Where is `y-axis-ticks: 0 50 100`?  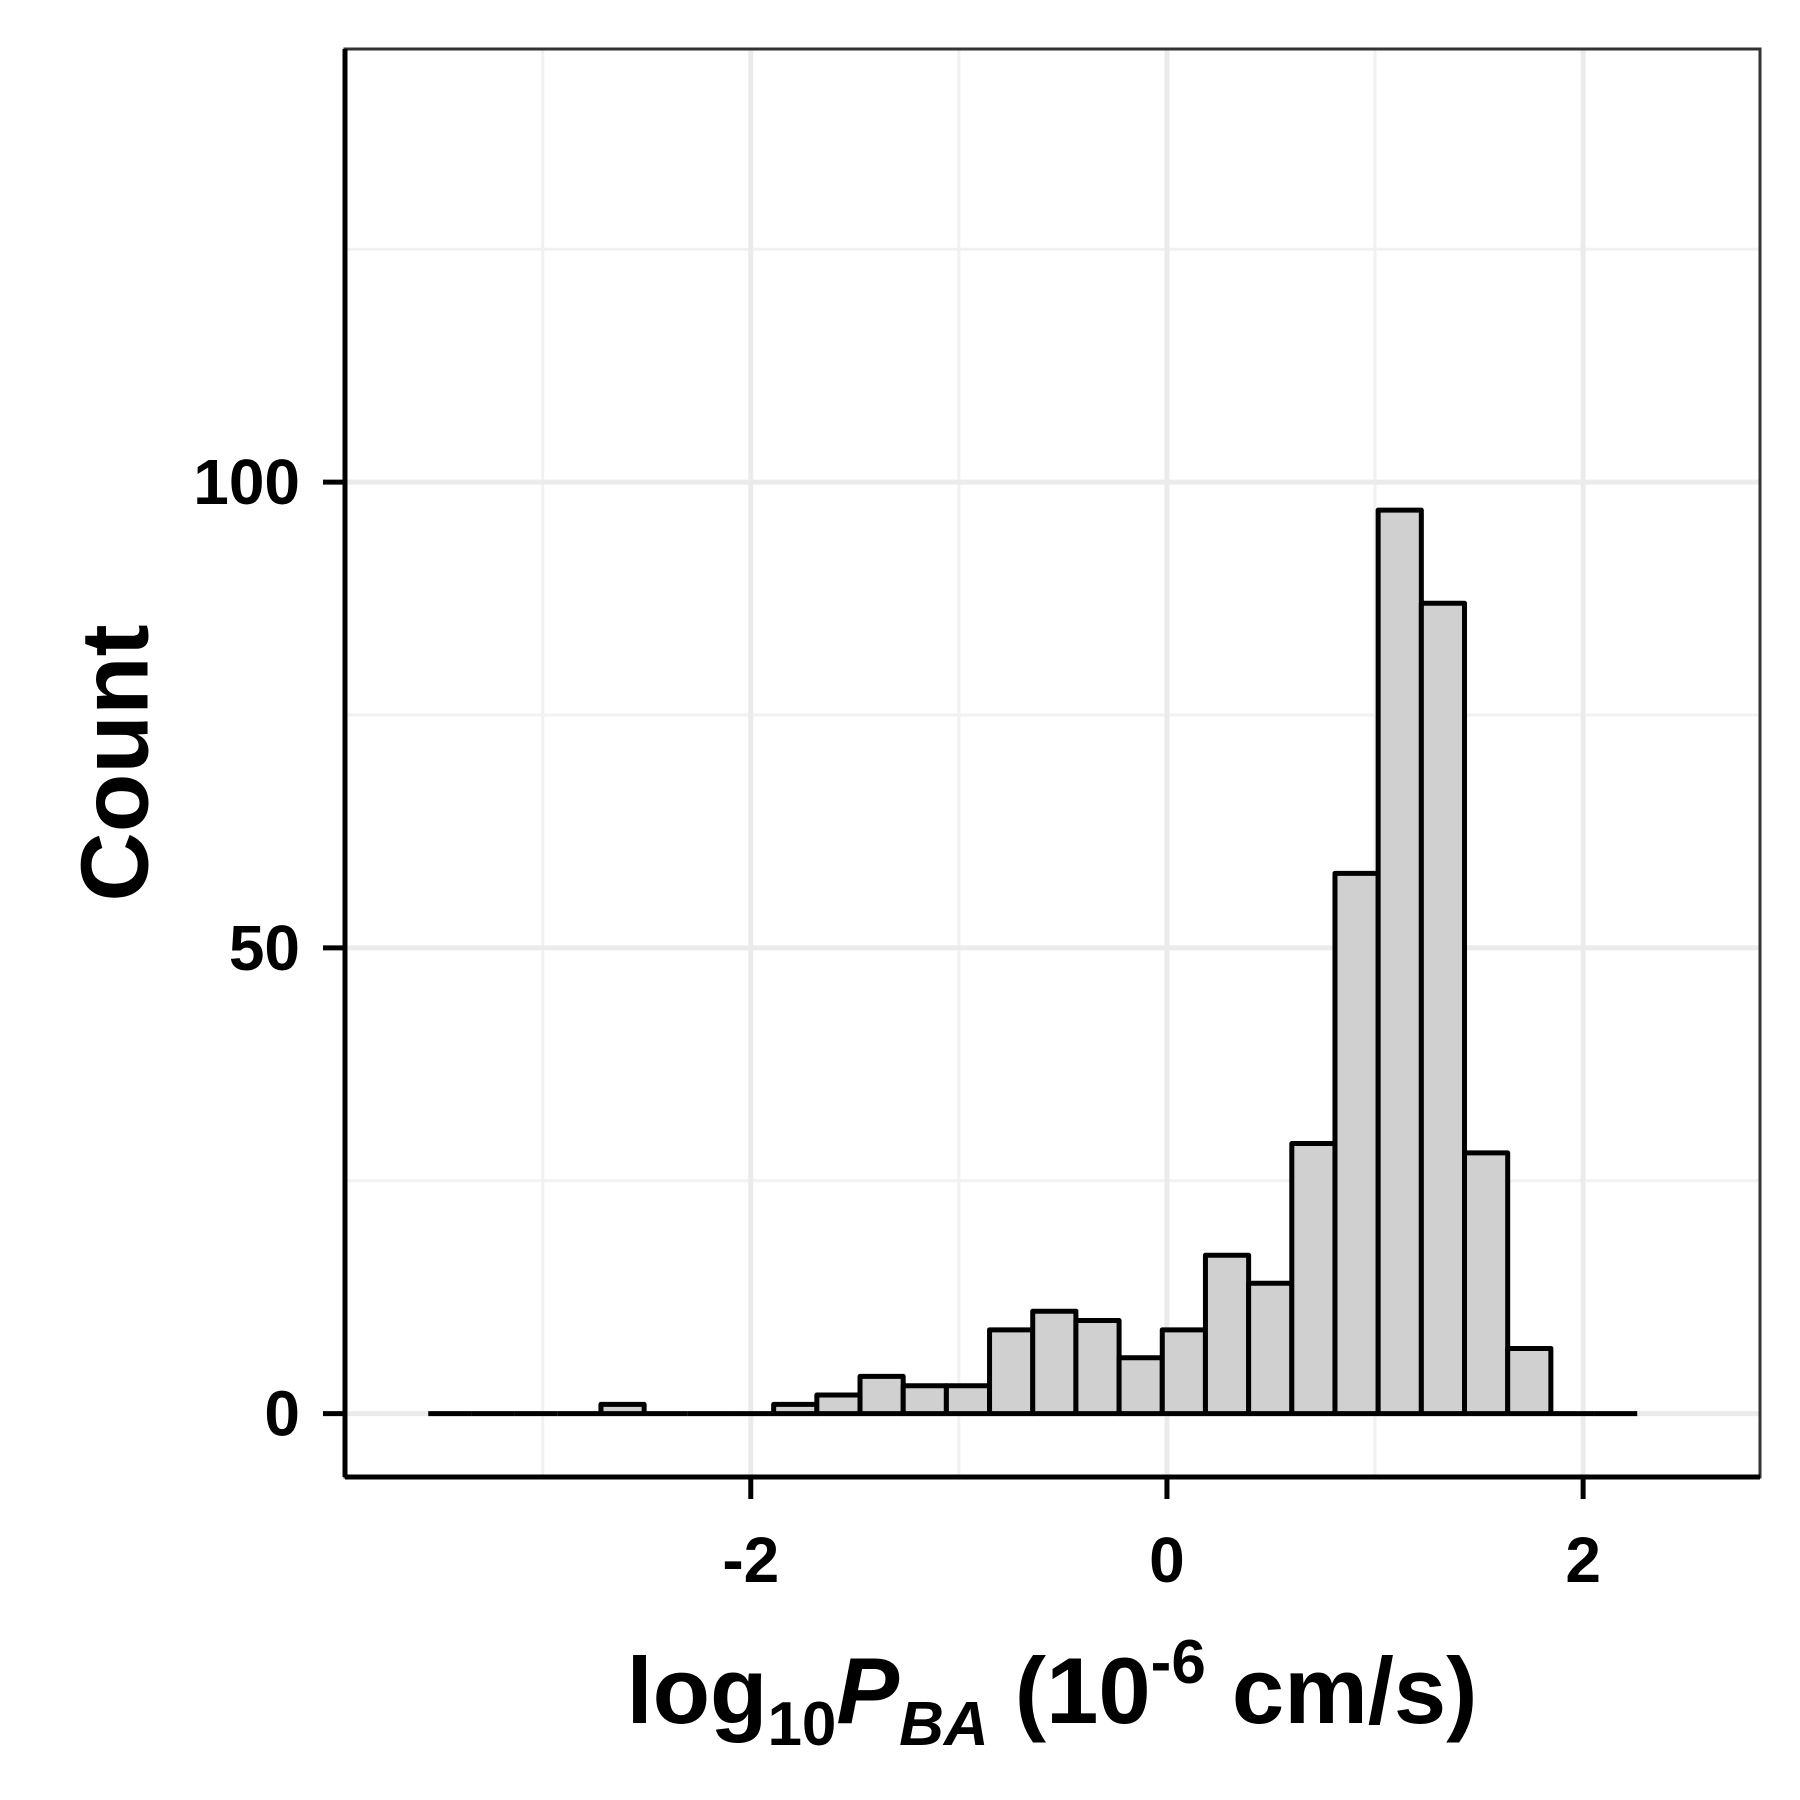
y-axis-ticks: 0 50 100 is located at coordinates (269, 948).